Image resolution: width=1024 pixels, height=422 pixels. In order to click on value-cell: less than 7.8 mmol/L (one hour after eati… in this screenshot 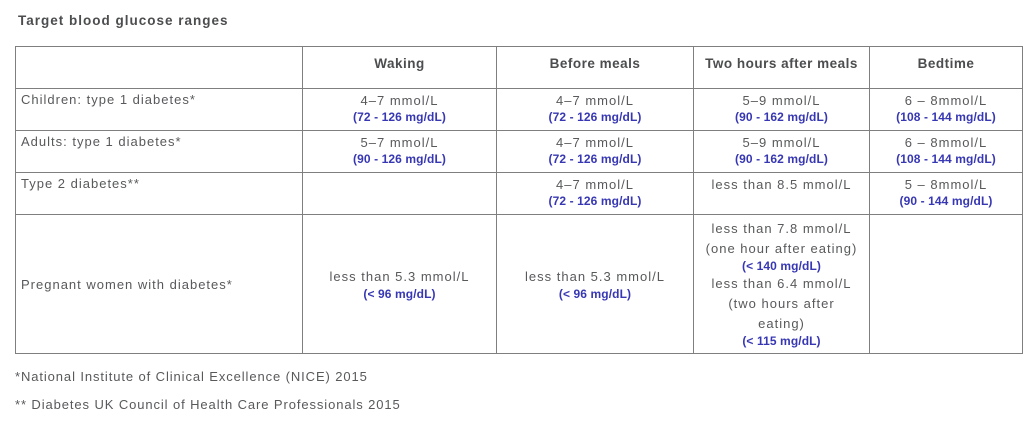, I will do `click(781, 284)`.